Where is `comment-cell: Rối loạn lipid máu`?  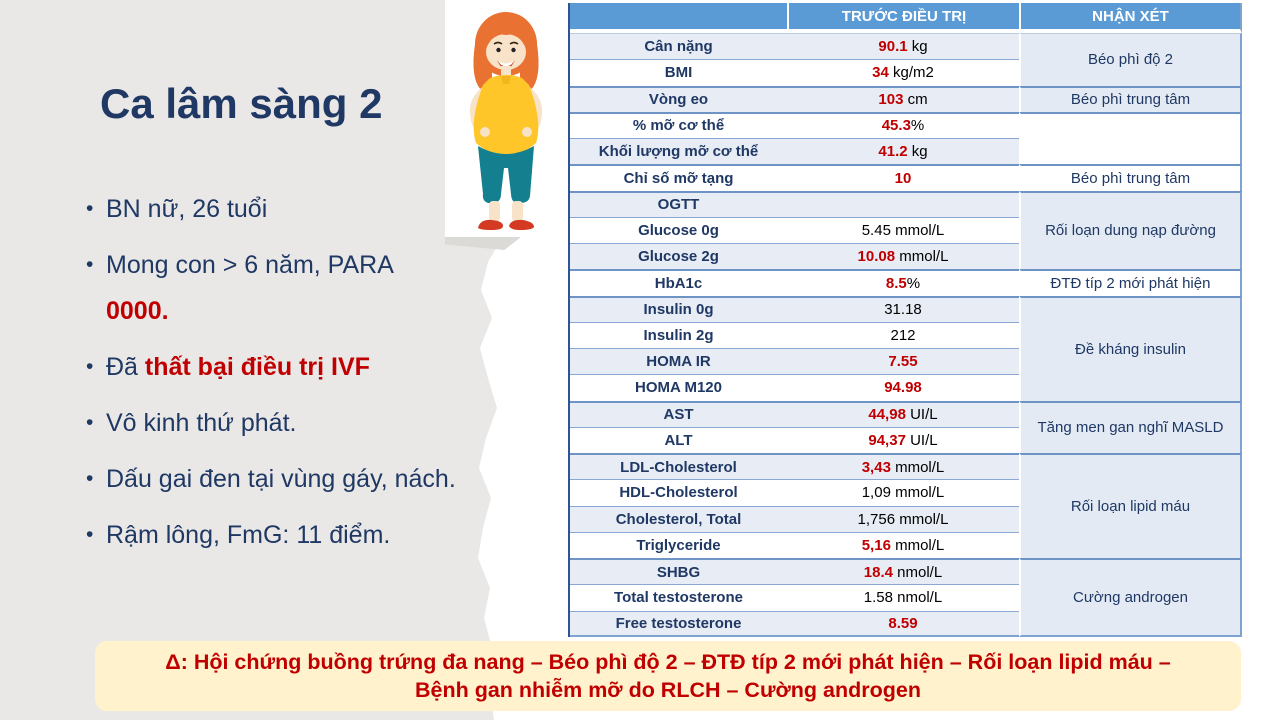
comment-cell: Rối loạn lipid máu is located at coordinates (1130, 505).